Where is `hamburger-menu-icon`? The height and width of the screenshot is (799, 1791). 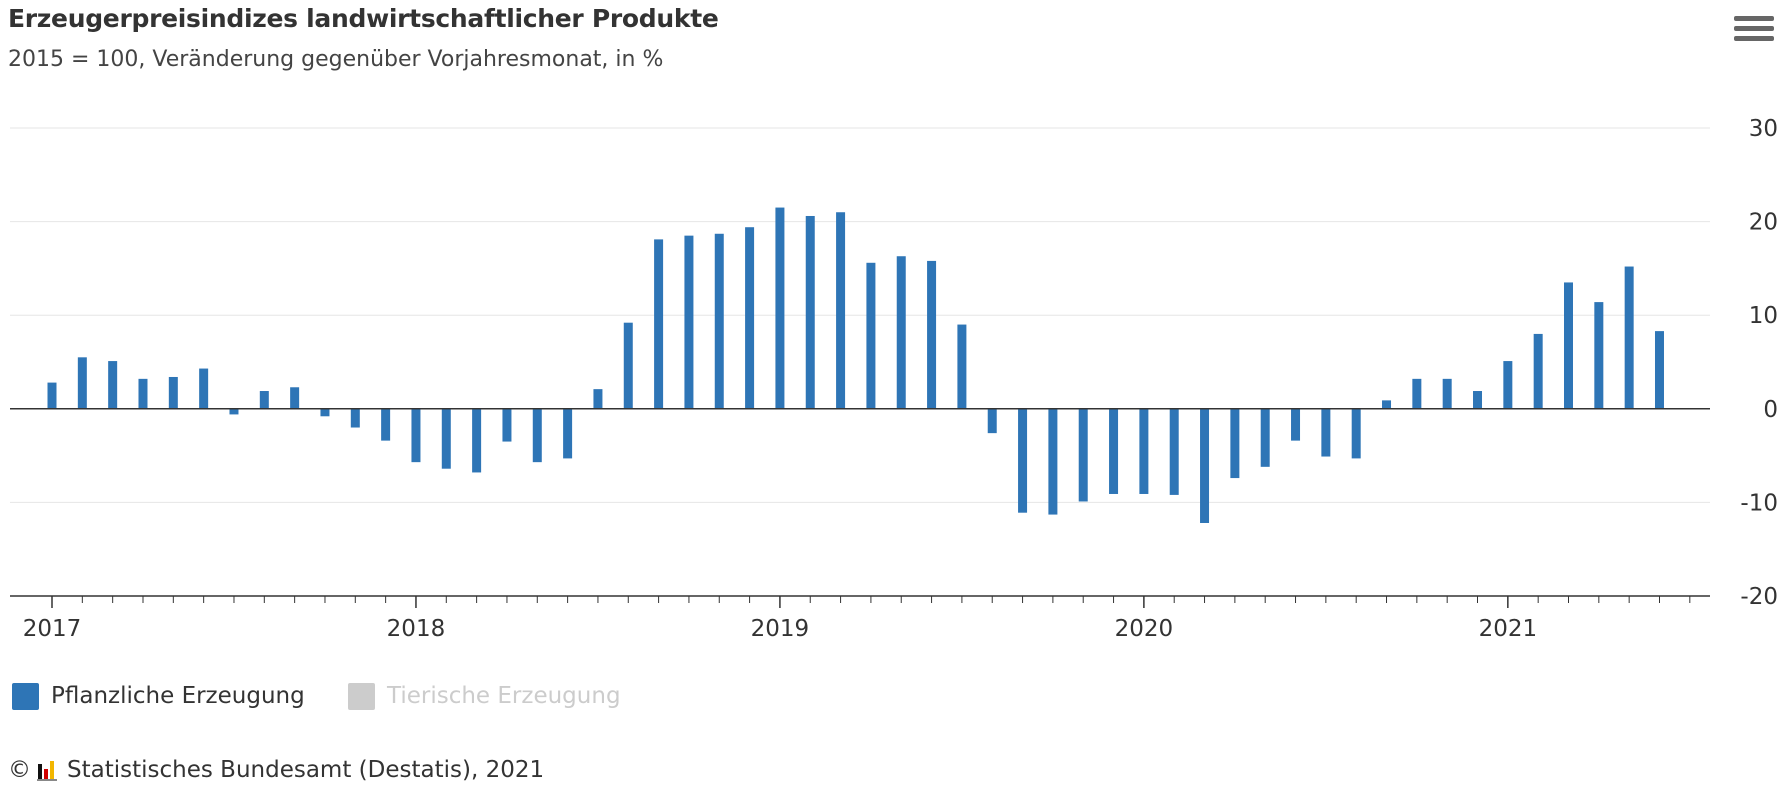 hamburger-menu-icon is located at coordinates (1754, 33).